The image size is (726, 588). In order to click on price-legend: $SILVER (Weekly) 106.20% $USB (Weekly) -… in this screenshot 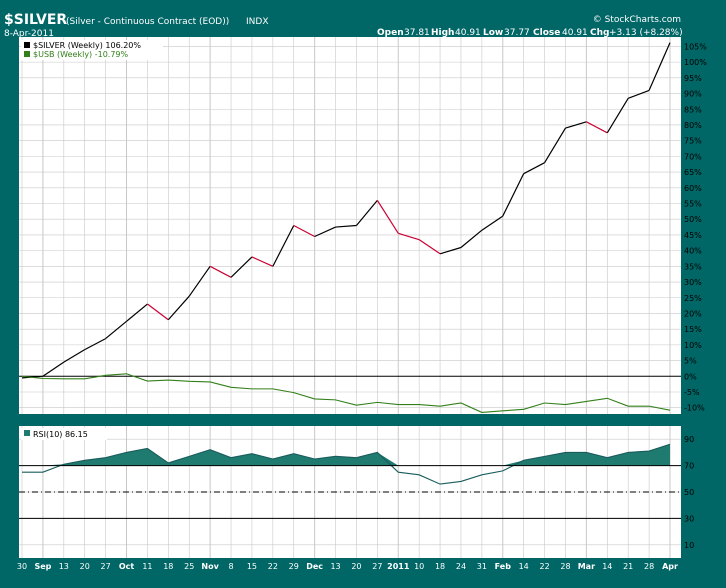, I will do `click(92, 50)`.